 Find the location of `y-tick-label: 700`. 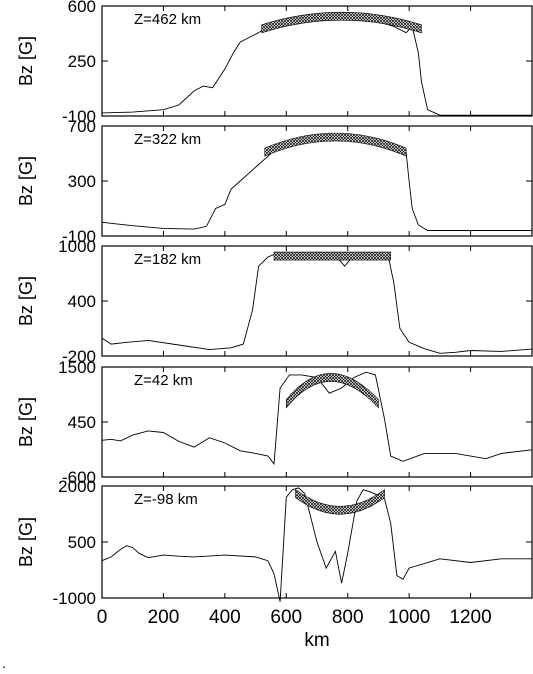

y-tick-label: 700 is located at coordinates (82, 126).